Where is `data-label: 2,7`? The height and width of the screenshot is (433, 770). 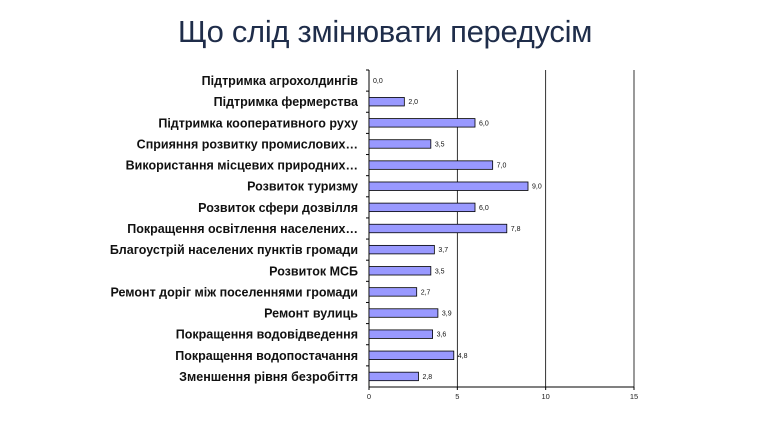 data-label: 2,7 is located at coordinates (426, 292).